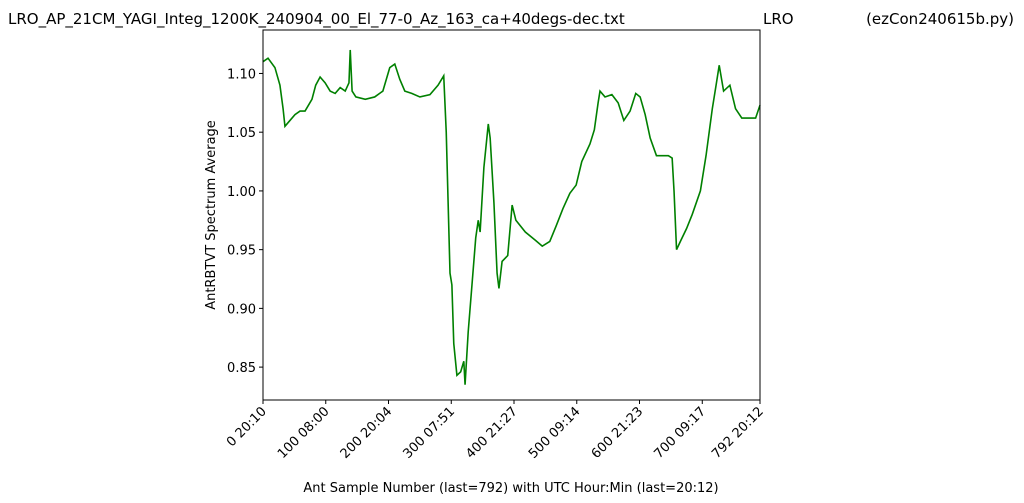 This screenshot has height=503, width=1024. Describe the element at coordinates (241, 192) in the screenshot. I see `y-tick-label: 1.00` at that location.